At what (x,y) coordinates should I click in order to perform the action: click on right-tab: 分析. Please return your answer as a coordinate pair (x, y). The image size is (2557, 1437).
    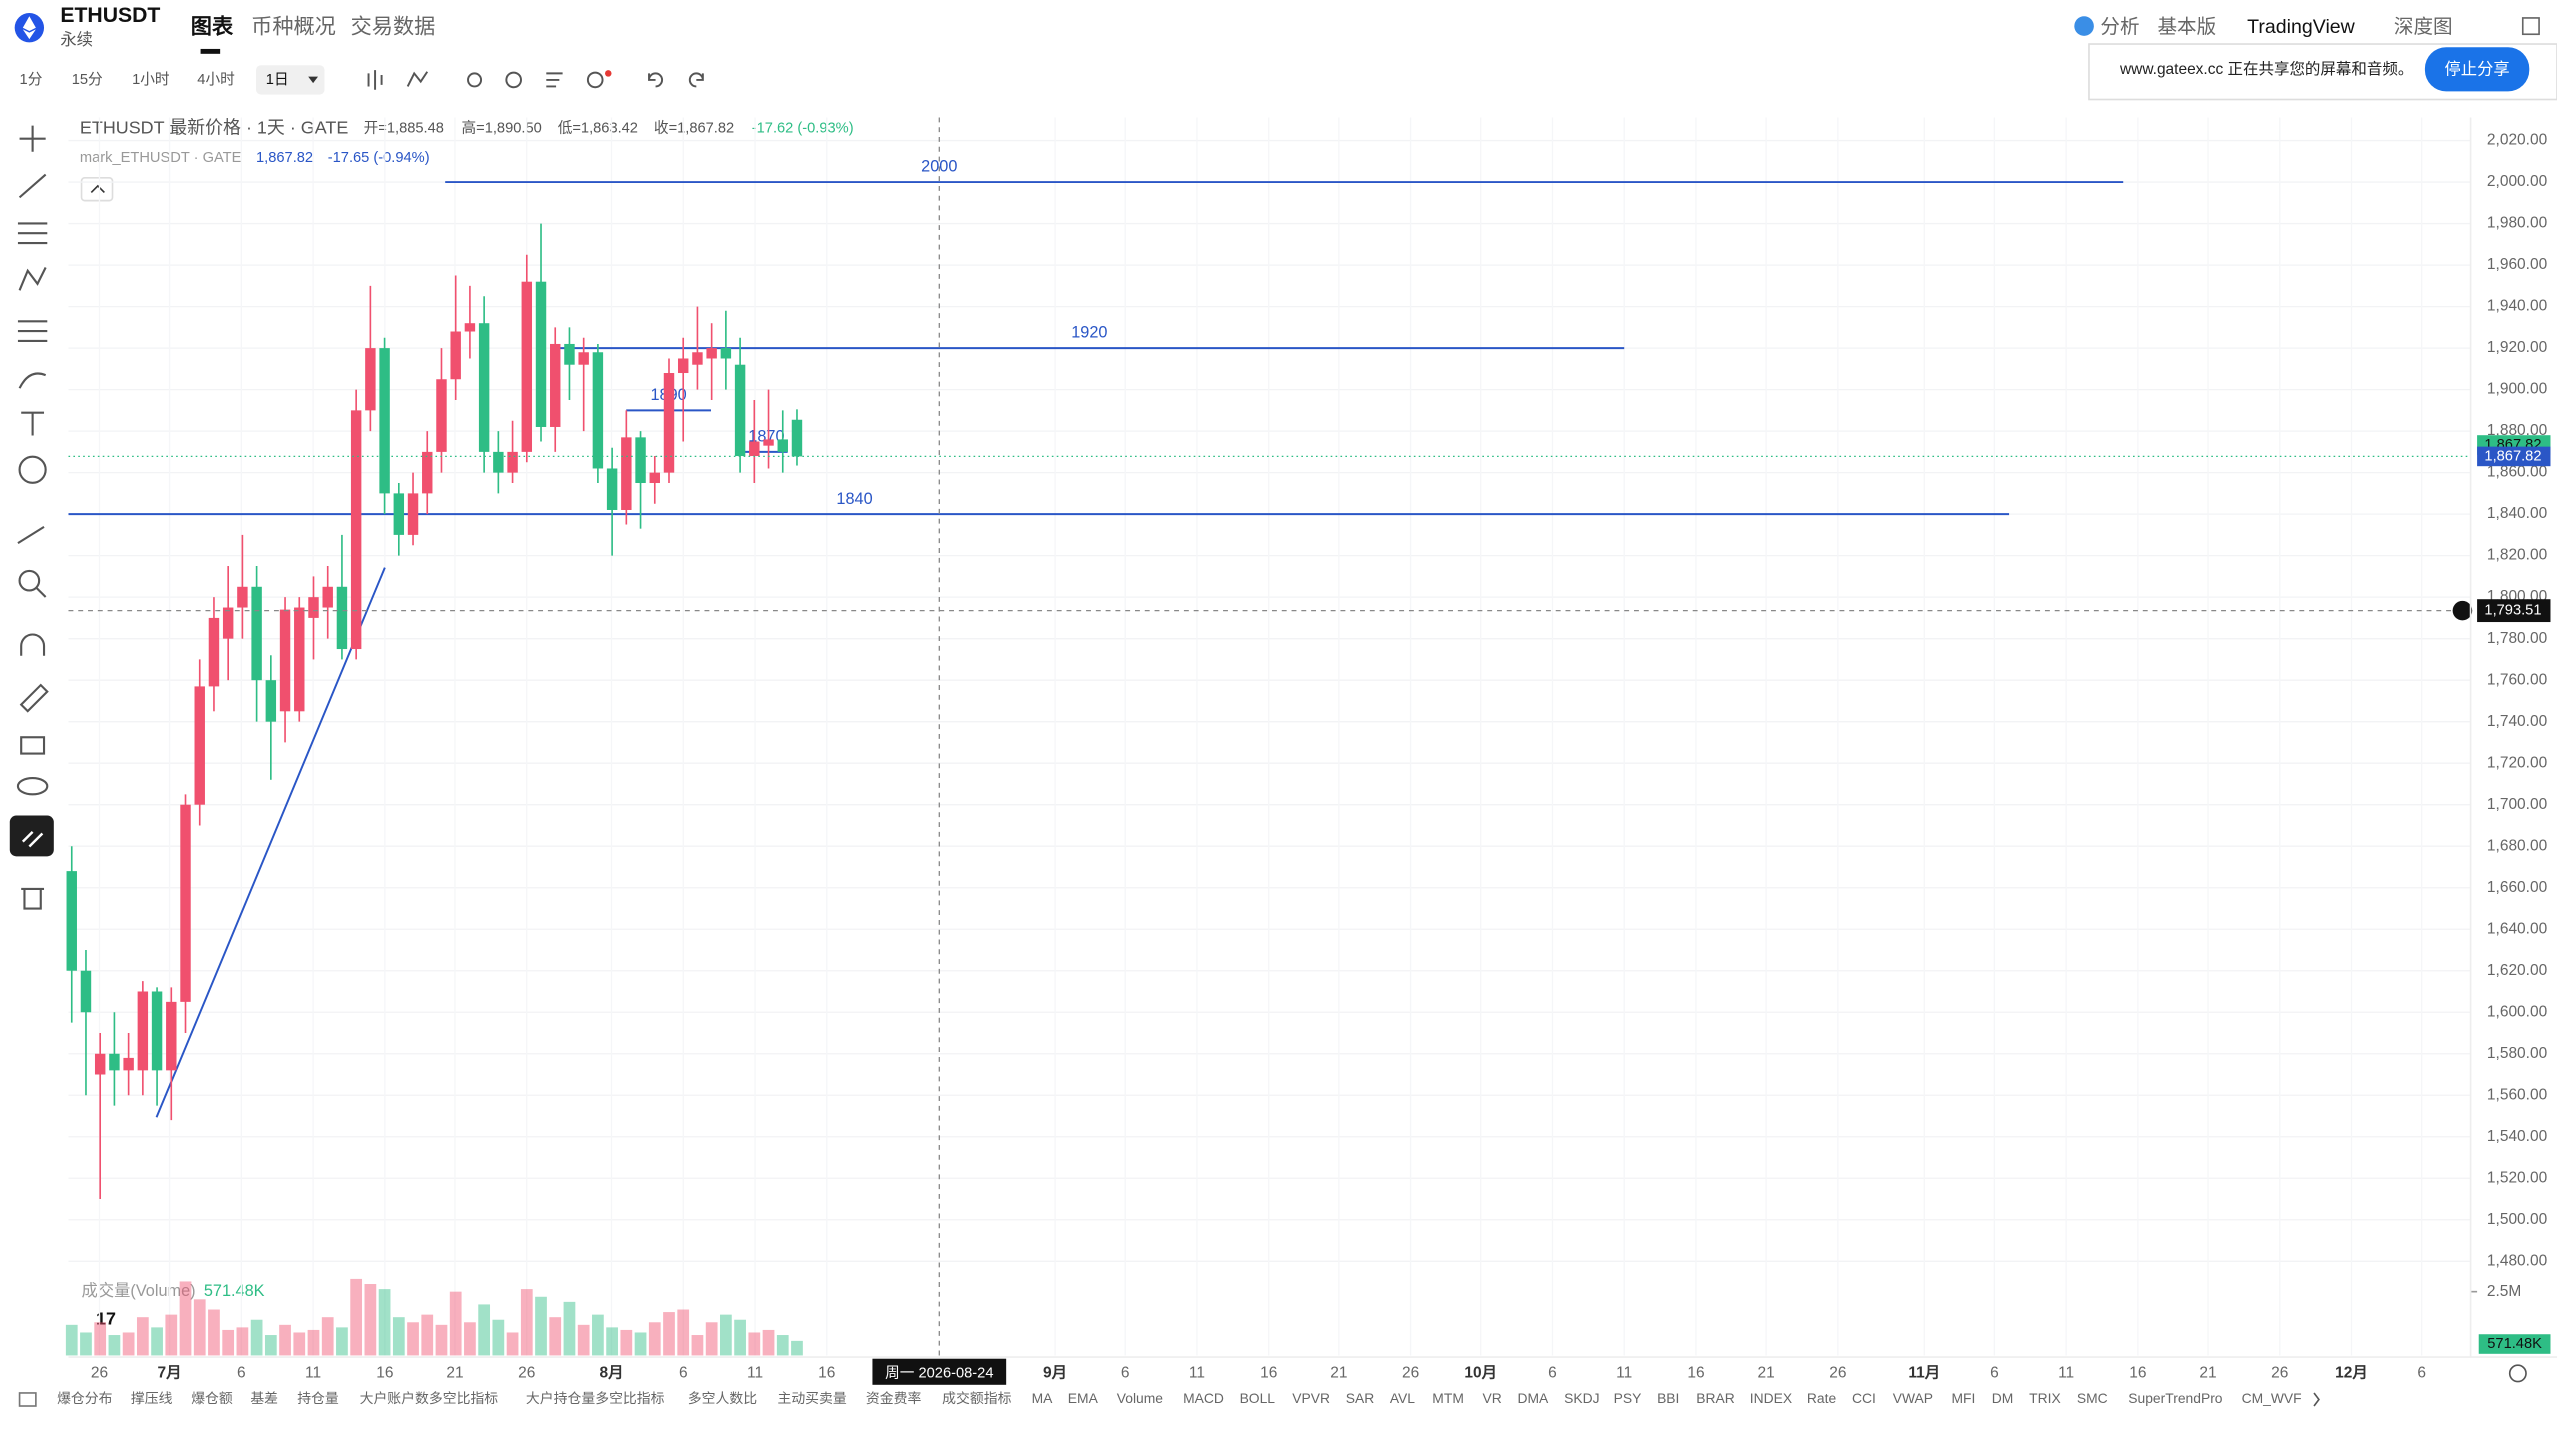
    Looking at the image, I should click on (2119, 27).